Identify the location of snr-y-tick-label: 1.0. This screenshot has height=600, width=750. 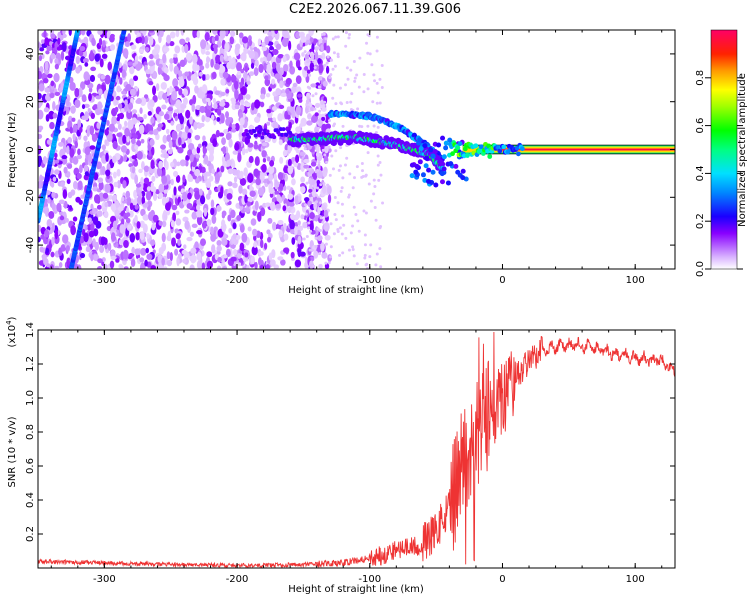
(30, 398).